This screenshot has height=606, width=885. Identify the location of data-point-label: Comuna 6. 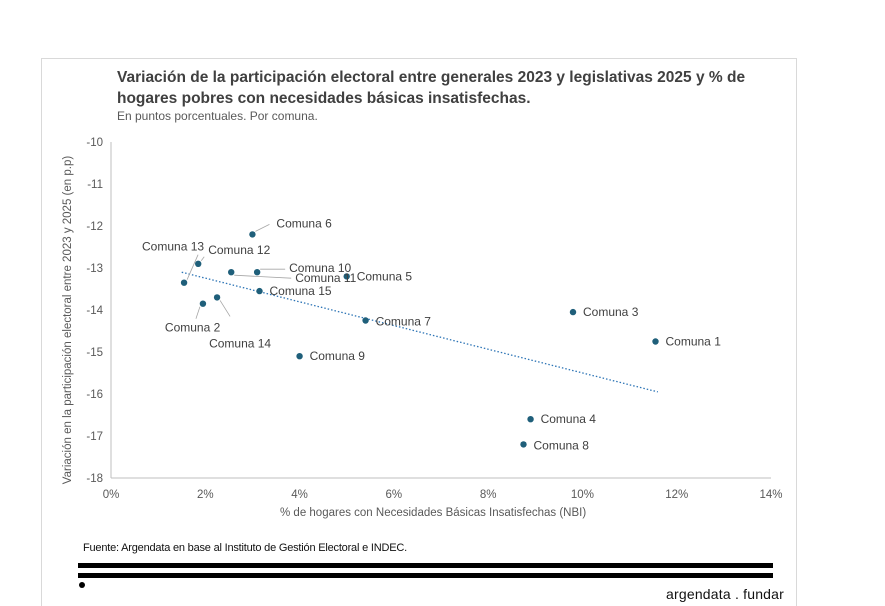
(304, 223).